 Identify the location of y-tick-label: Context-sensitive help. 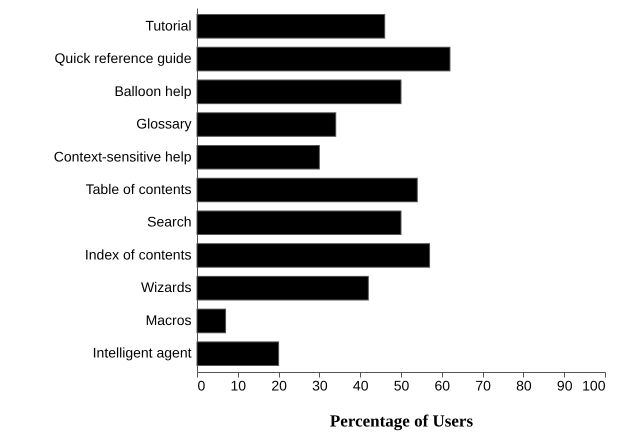
(123, 156).